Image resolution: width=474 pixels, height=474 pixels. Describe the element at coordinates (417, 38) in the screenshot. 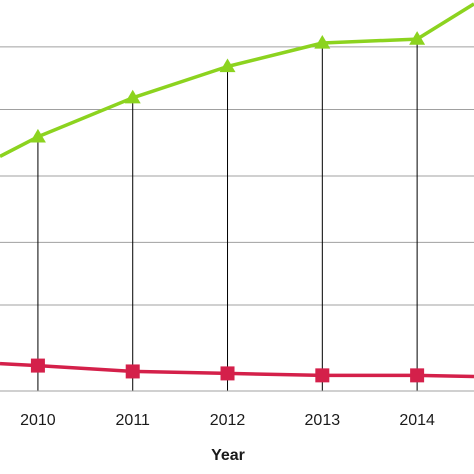

I see `series-0-point-2014` at that location.